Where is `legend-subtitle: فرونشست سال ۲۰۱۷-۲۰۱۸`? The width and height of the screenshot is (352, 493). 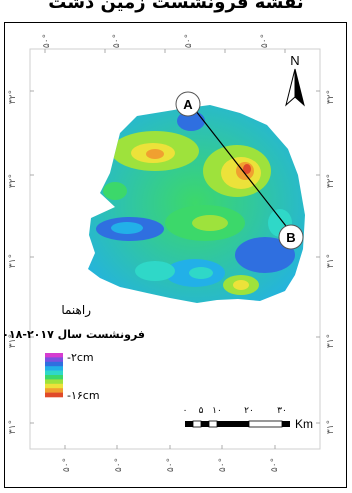
legend-subtitle: فرونشست سال ۲۰۱۷-۲۰۱۸ is located at coordinates (75, 334).